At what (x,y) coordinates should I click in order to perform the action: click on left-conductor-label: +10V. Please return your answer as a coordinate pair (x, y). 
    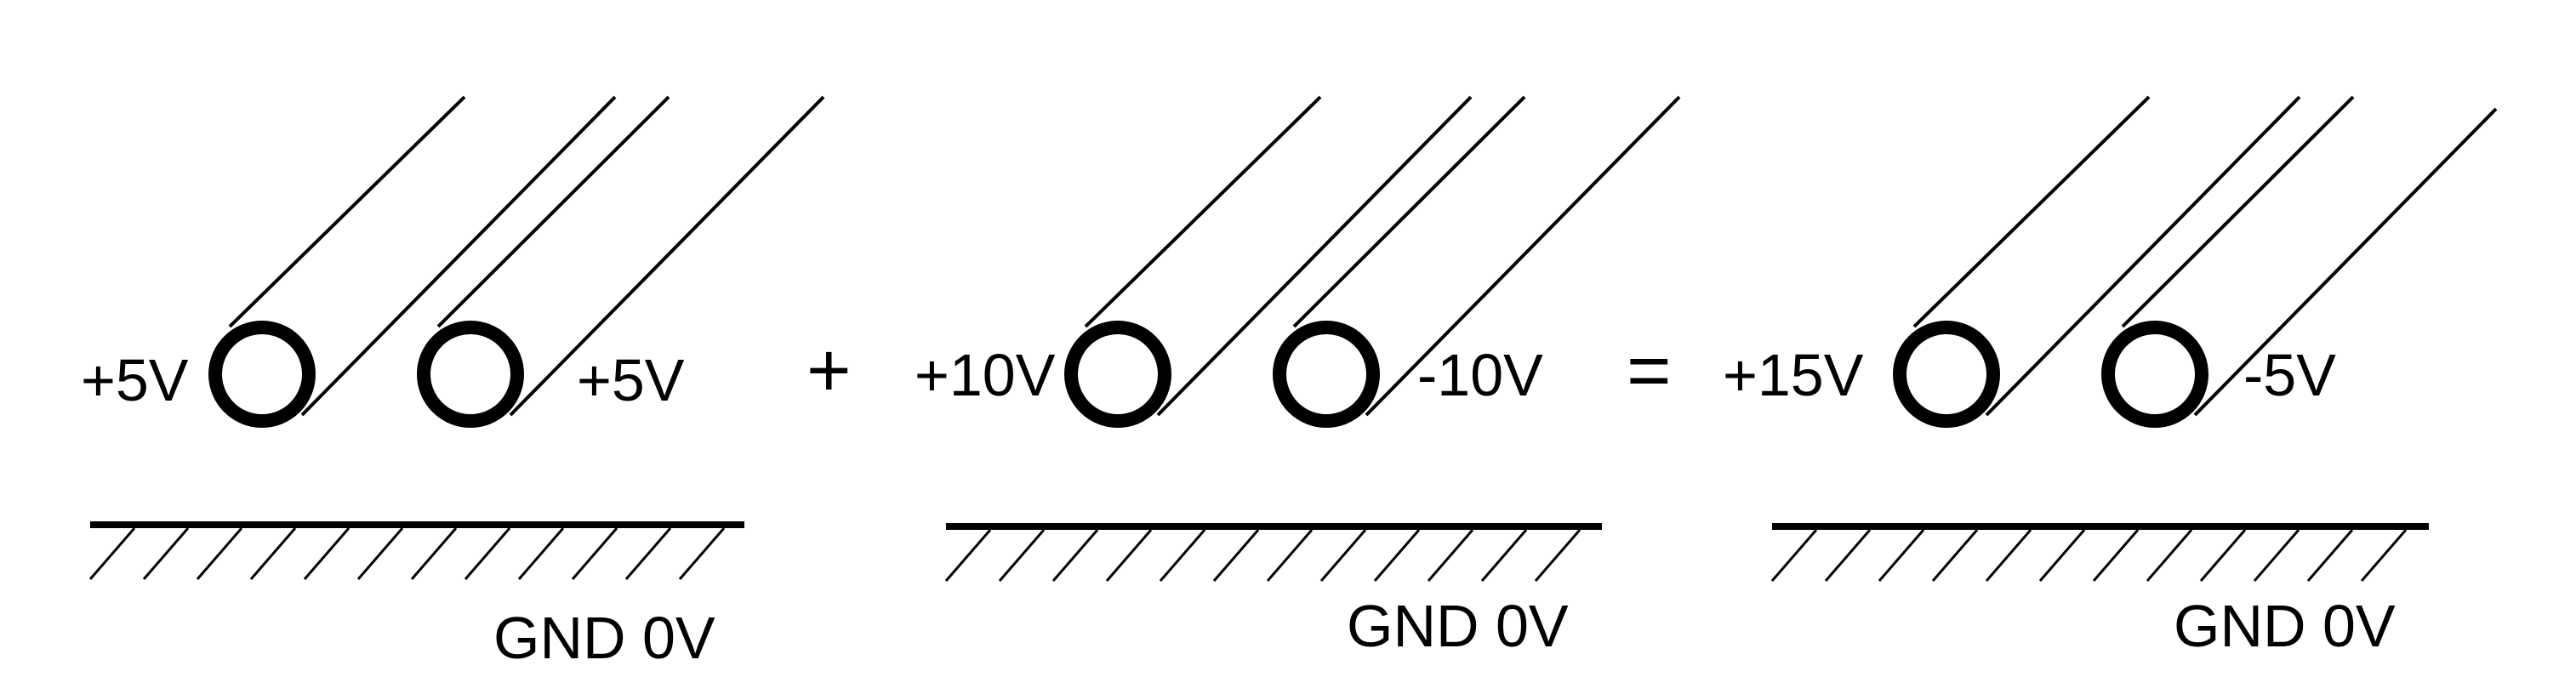
    Looking at the image, I should click on (985, 375).